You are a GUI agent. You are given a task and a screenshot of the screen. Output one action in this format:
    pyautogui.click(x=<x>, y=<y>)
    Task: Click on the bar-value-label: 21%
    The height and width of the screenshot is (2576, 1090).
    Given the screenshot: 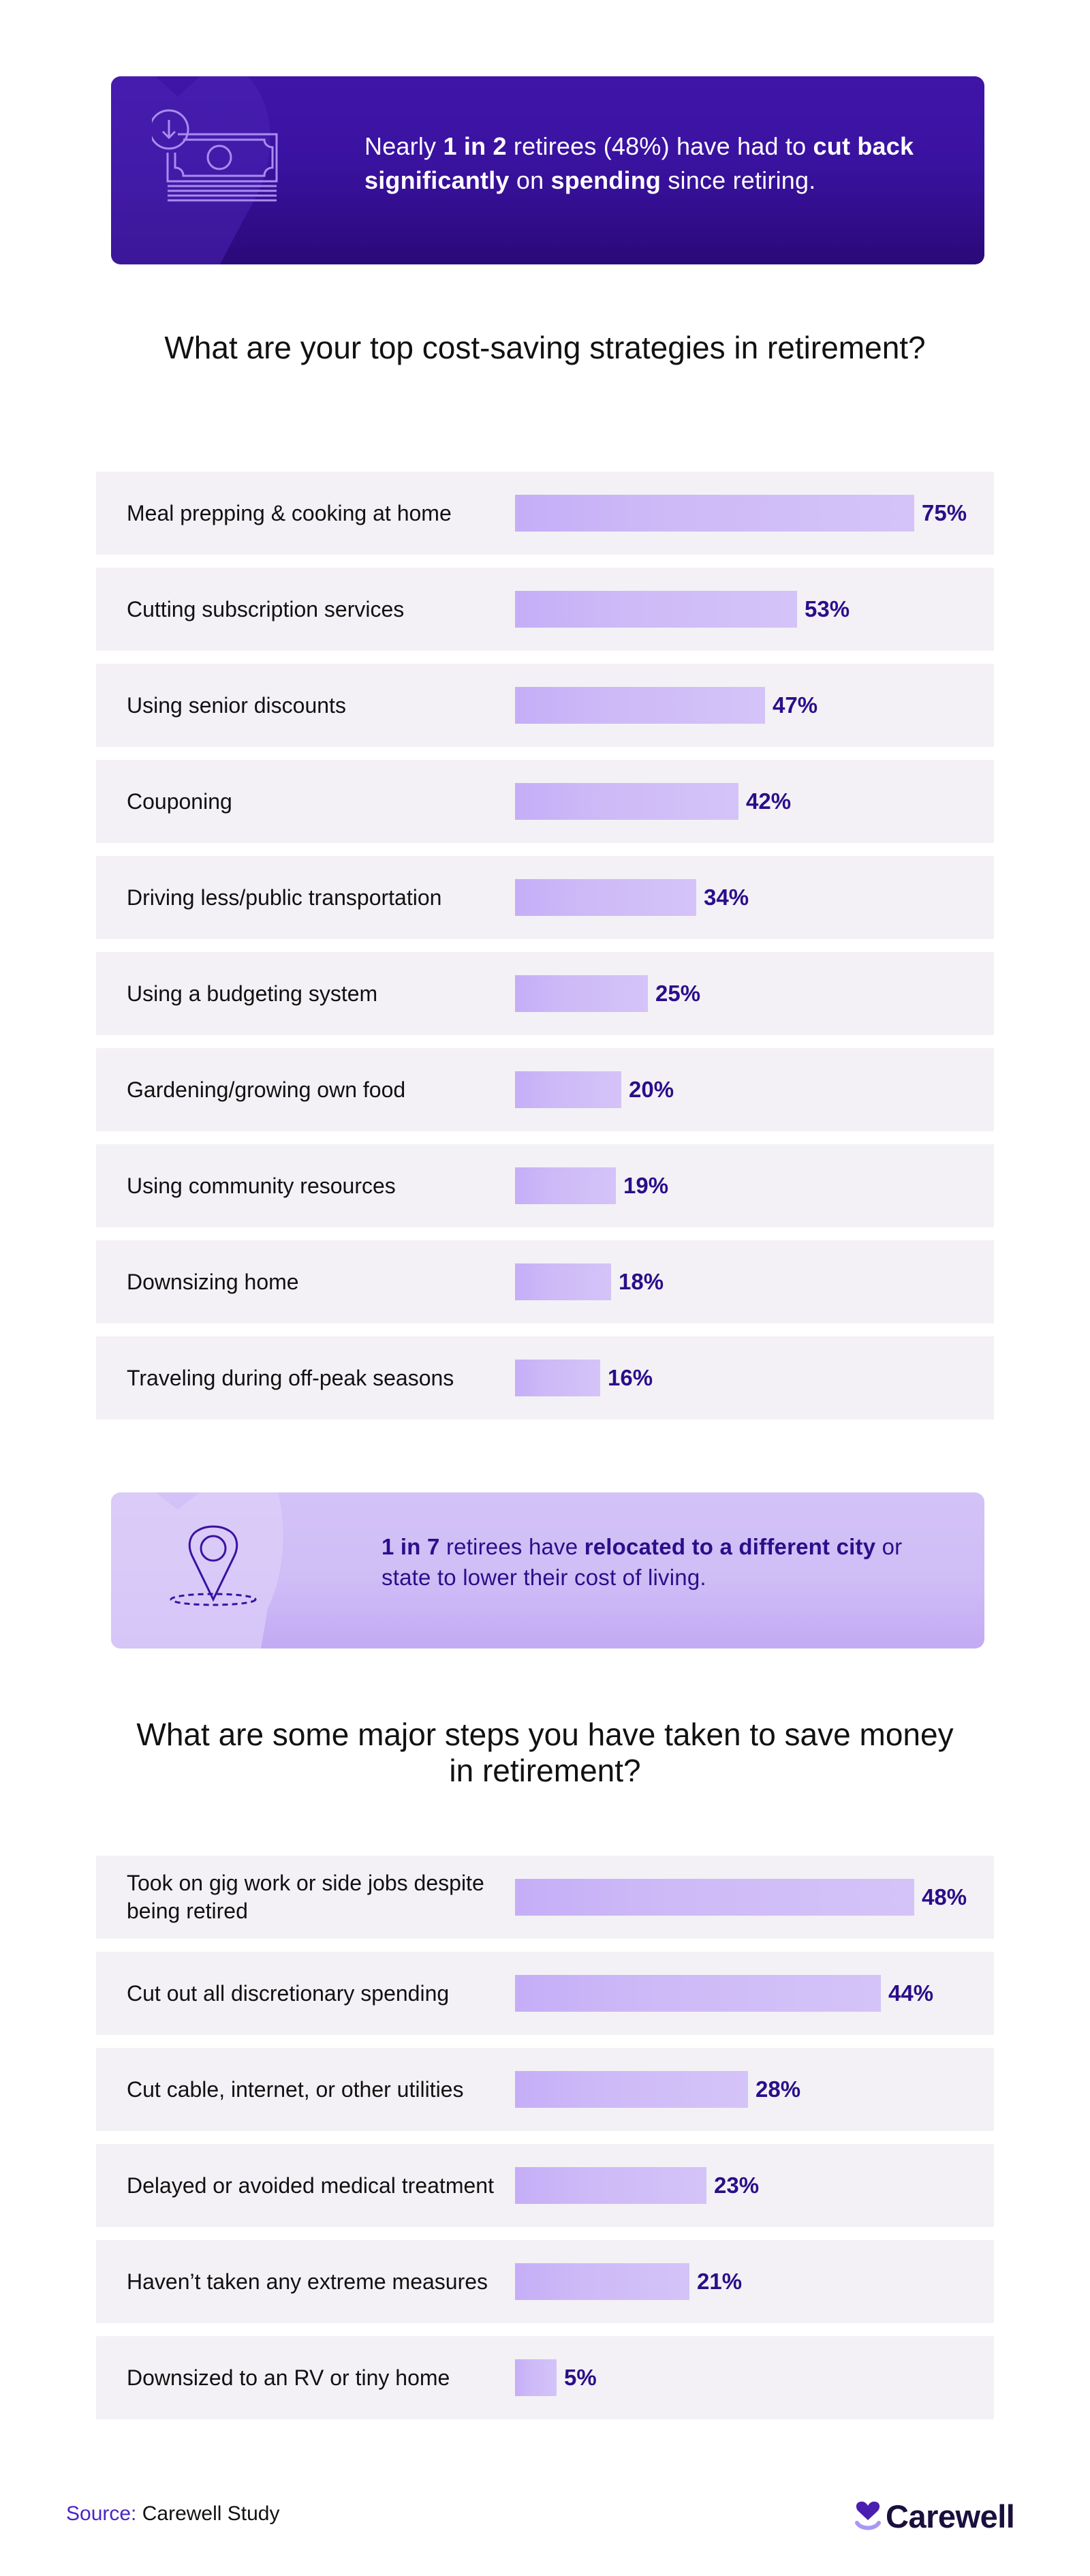 What is the action you would take?
    pyautogui.click(x=720, y=2281)
    